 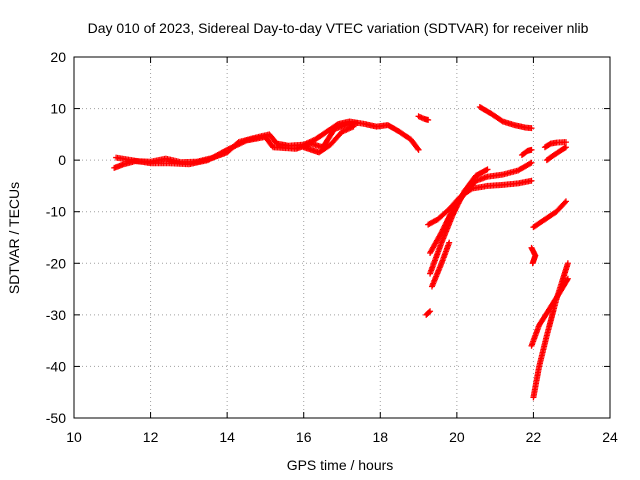 I want to click on series-trace-b, so click(x=237, y=144).